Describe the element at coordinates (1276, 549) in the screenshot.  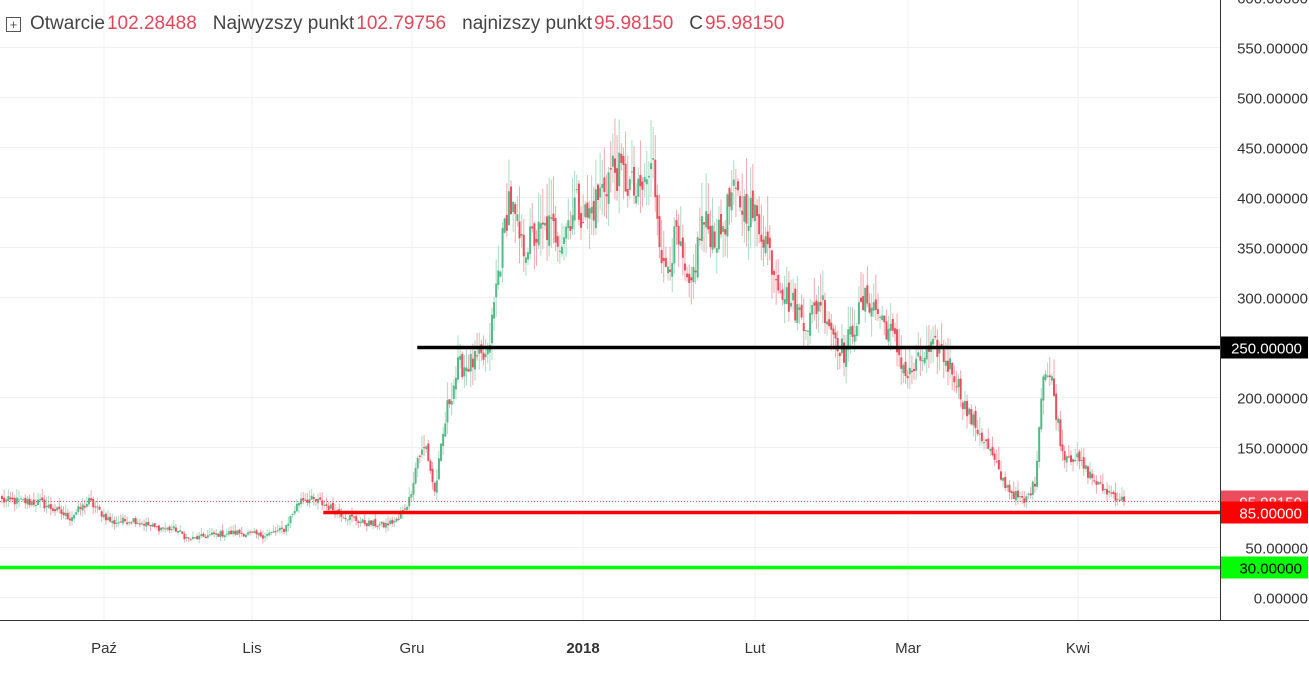
I see `y-tick-label: 50.00000` at that location.